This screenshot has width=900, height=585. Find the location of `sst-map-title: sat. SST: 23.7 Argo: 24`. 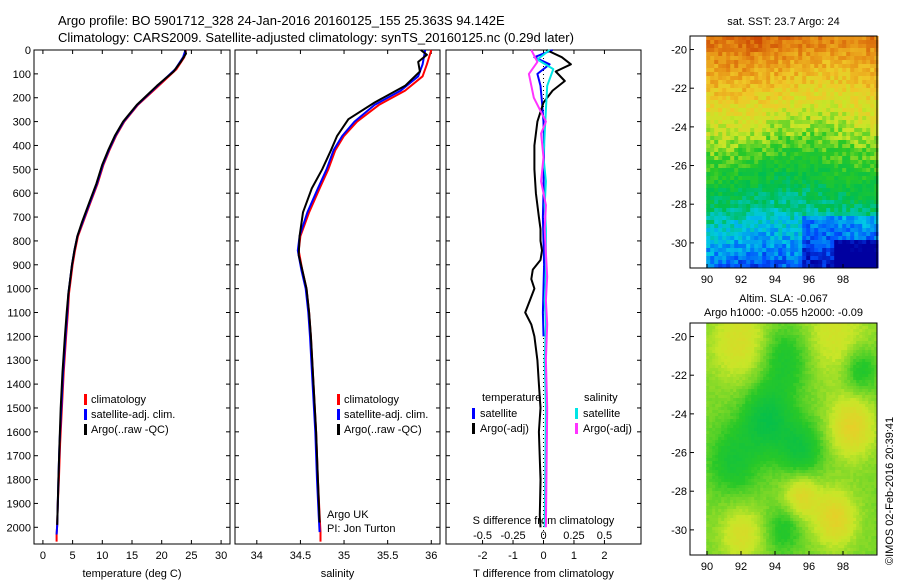

sst-map-title: sat. SST: 23.7 Argo: 24 is located at coordinates (783, 22).